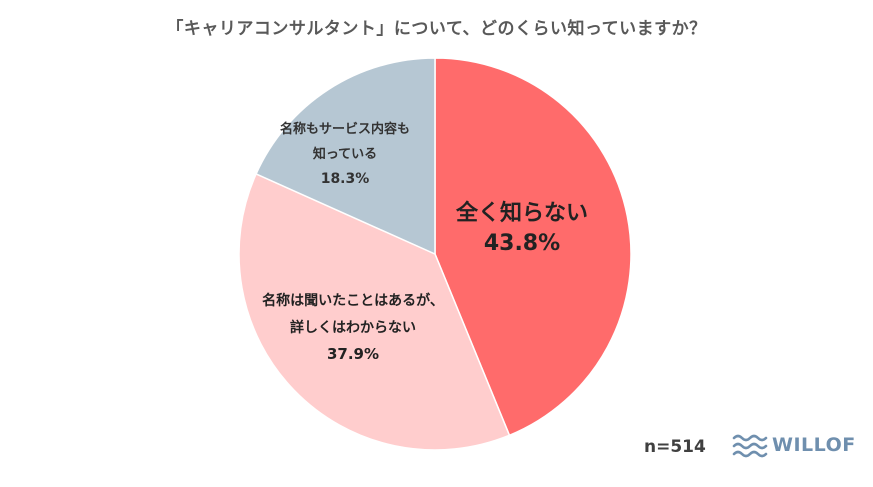  I want to click on slice-value-label-1: 43.8%, so click(522, 243).